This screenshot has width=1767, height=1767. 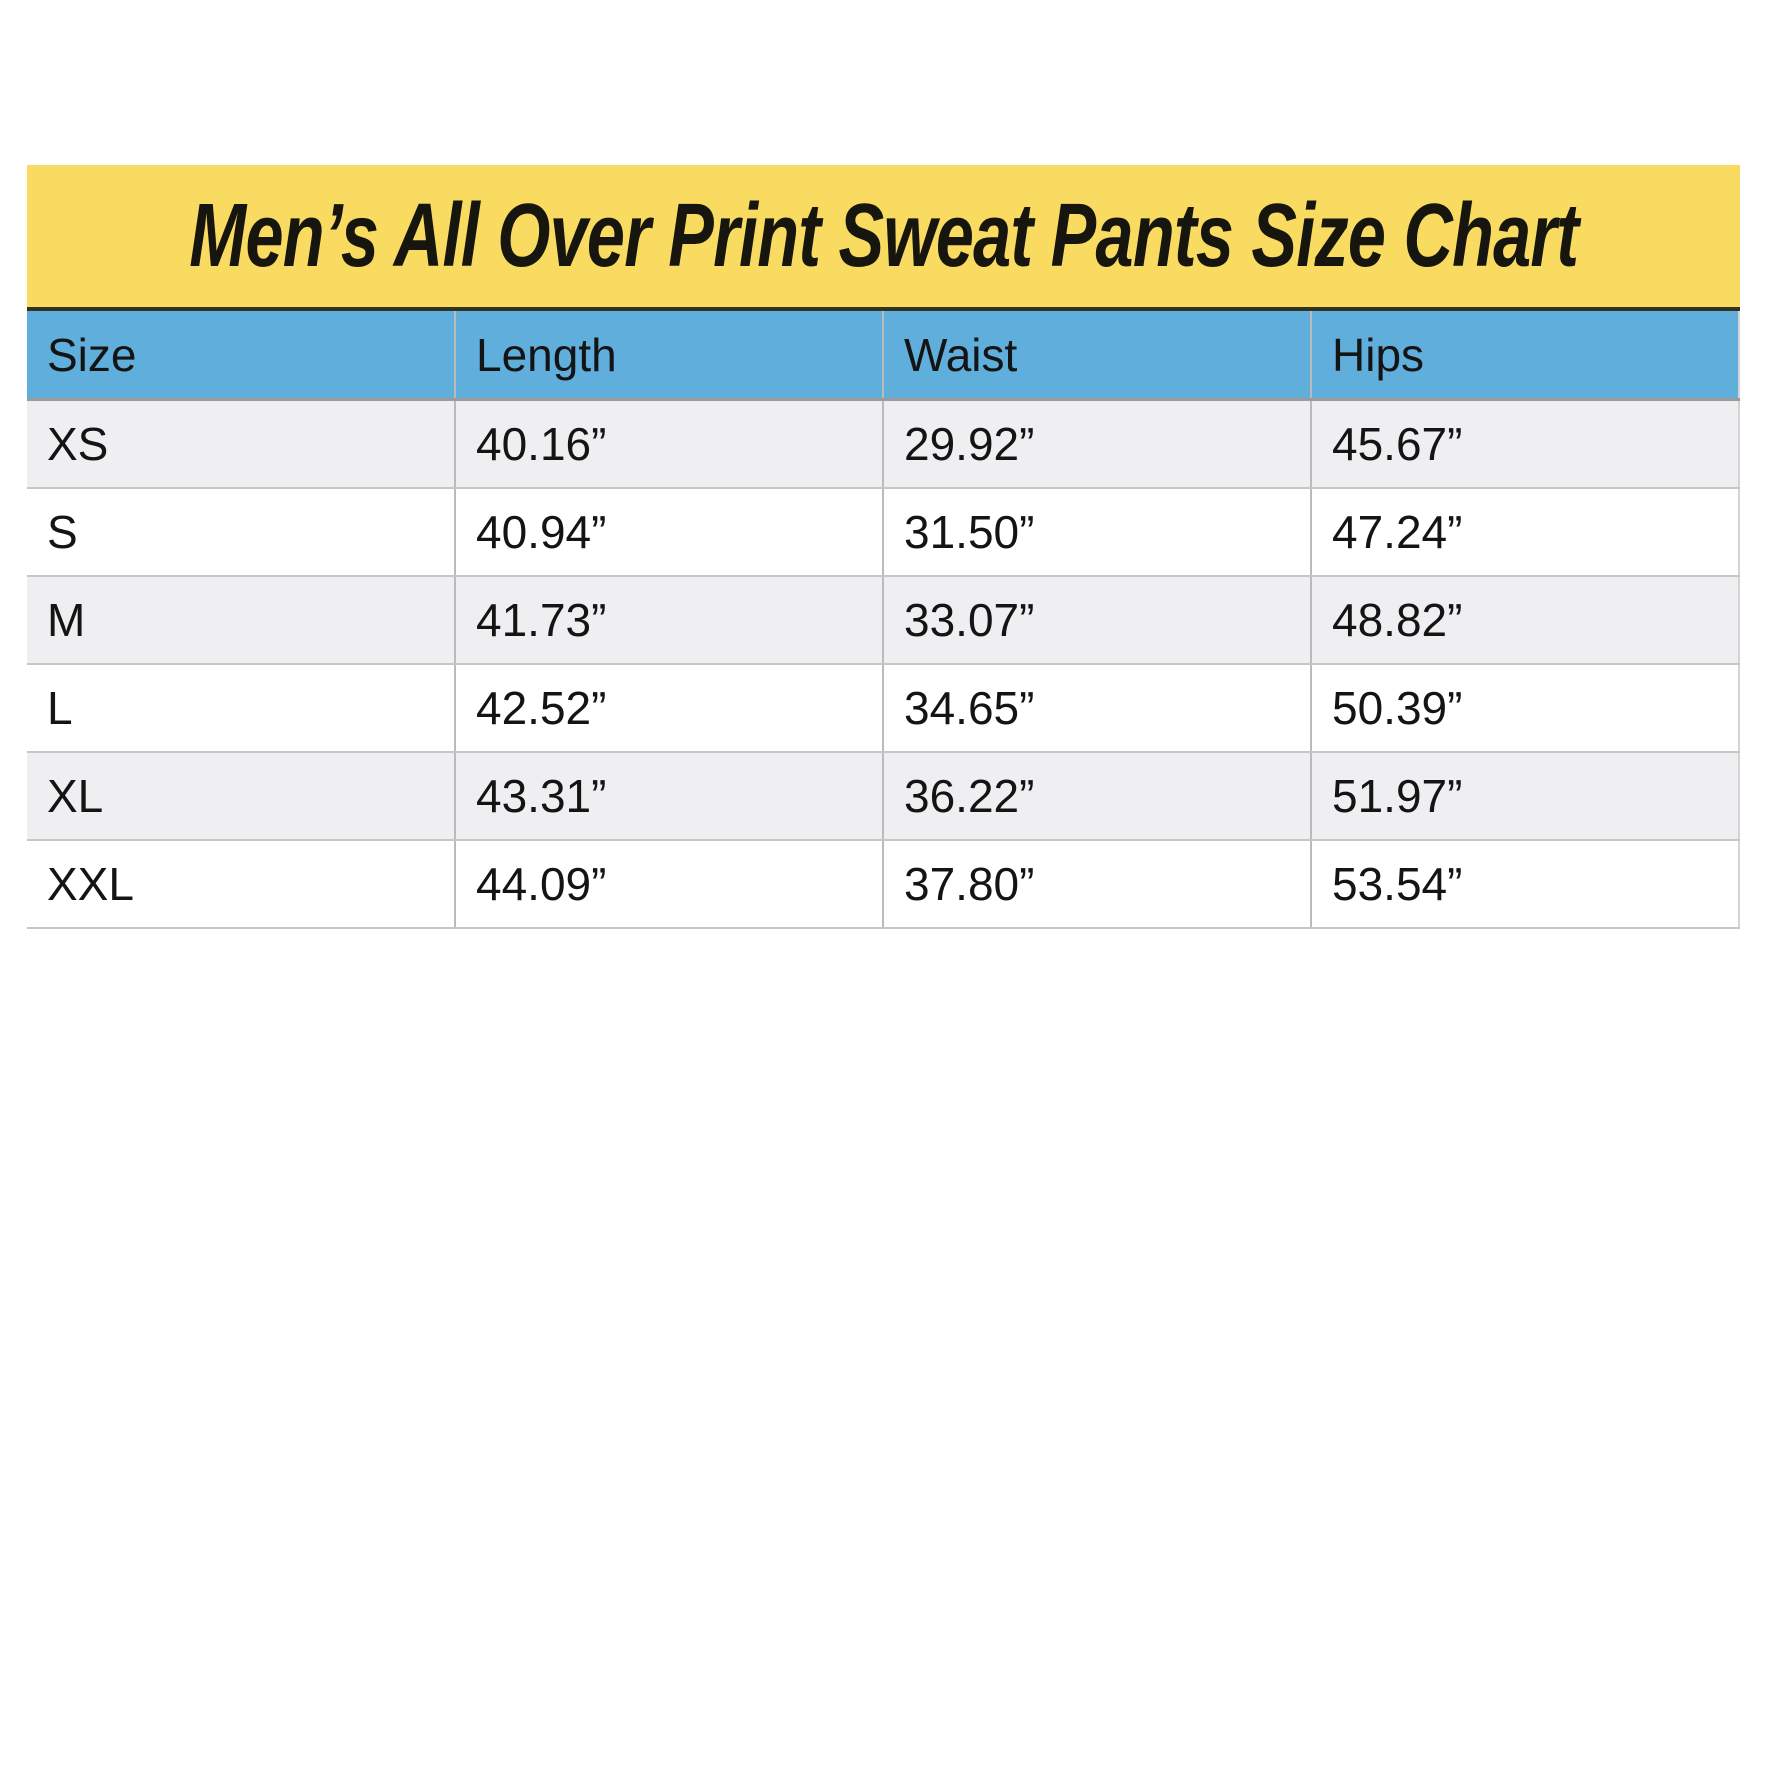 What do you see at coordinates (241, 356) in the screenshot?
I see `column-header-size: Size` at bounding box center [241, 356].